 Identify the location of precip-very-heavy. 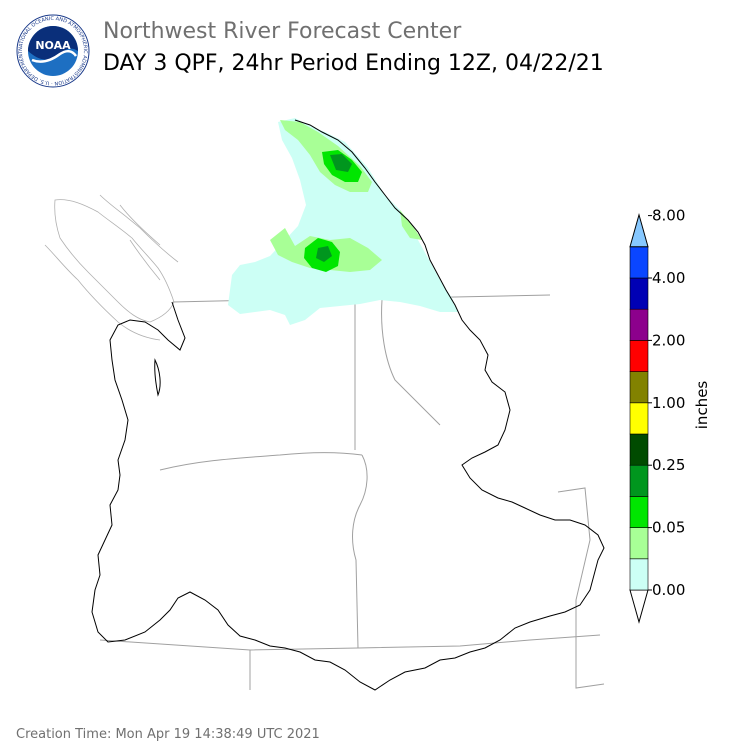
(334, 208).